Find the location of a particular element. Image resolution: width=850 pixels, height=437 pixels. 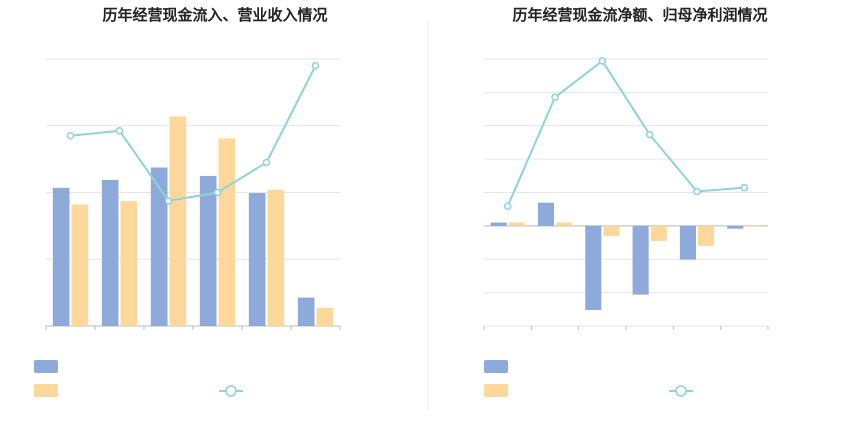

chart-title-right: 历年经营现金流净额、归母净利润情况 is located at coordinates (639, 15).